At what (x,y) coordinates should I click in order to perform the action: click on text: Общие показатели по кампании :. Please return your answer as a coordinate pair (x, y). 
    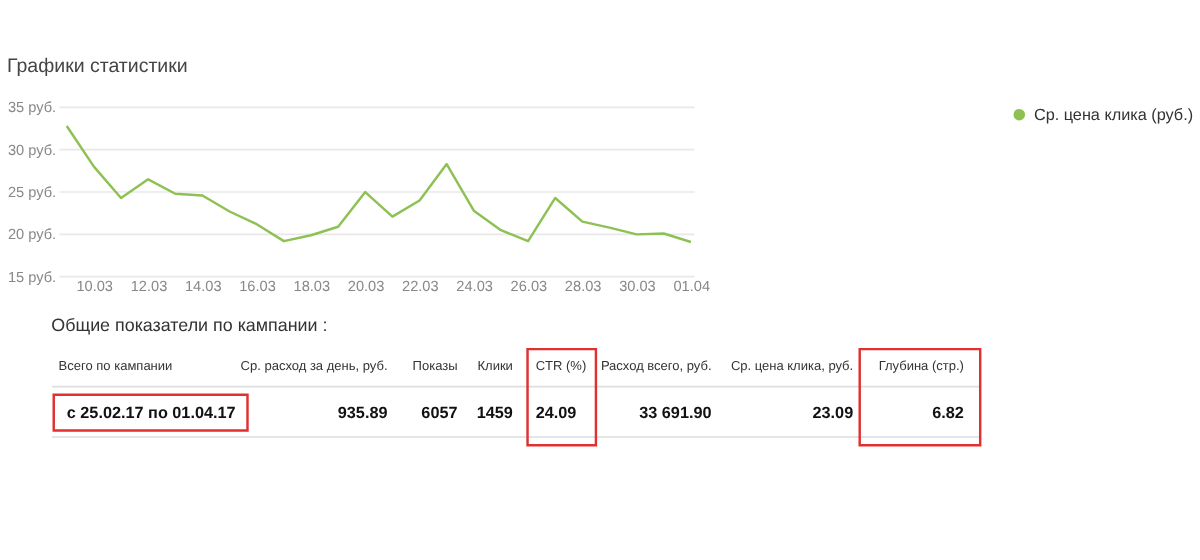
    Looking at the image, I should click on (189, 325).